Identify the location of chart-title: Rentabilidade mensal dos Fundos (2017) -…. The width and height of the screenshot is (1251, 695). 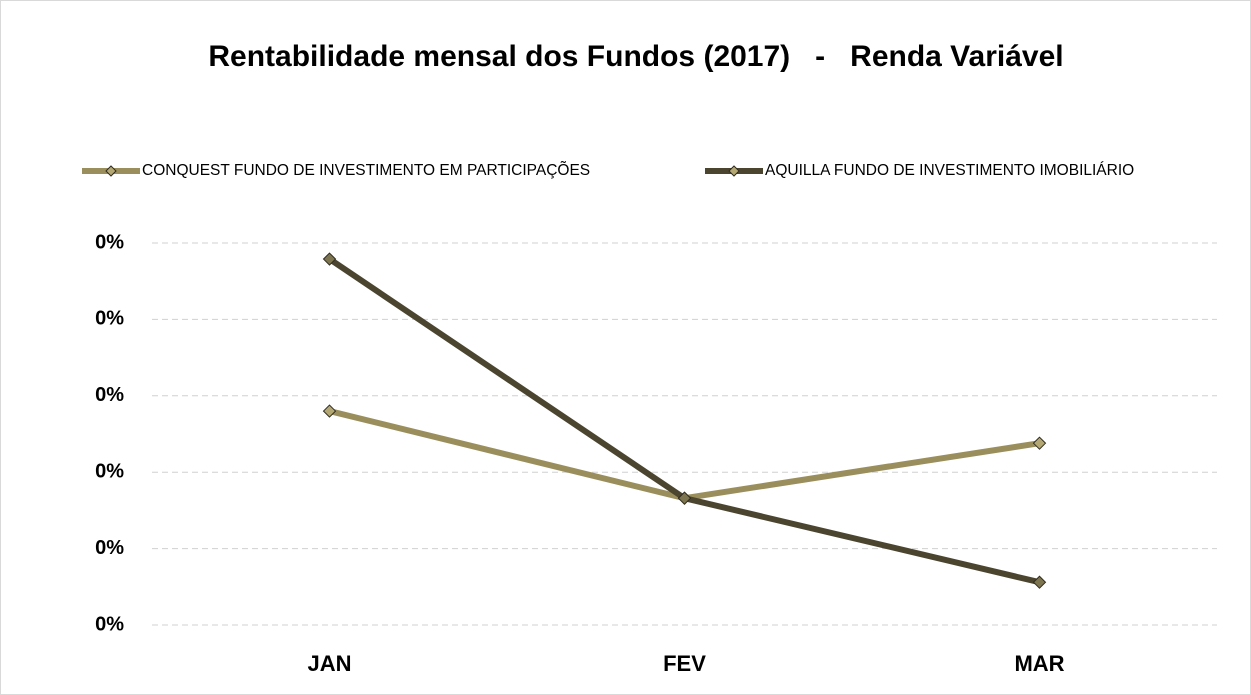
(635, 56).